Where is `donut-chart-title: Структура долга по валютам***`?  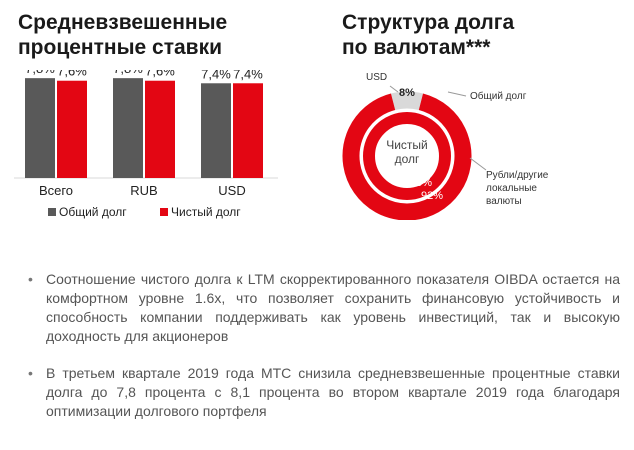 donut-chart-title: Структура долга по валютам*** is located at coordinates (482, 35).